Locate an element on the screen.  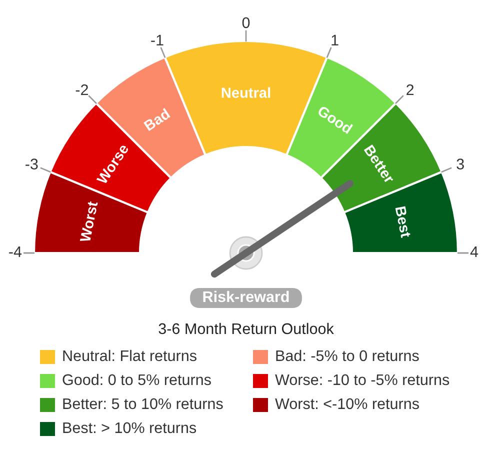
text: -4 is located at coordinates (15, 251).